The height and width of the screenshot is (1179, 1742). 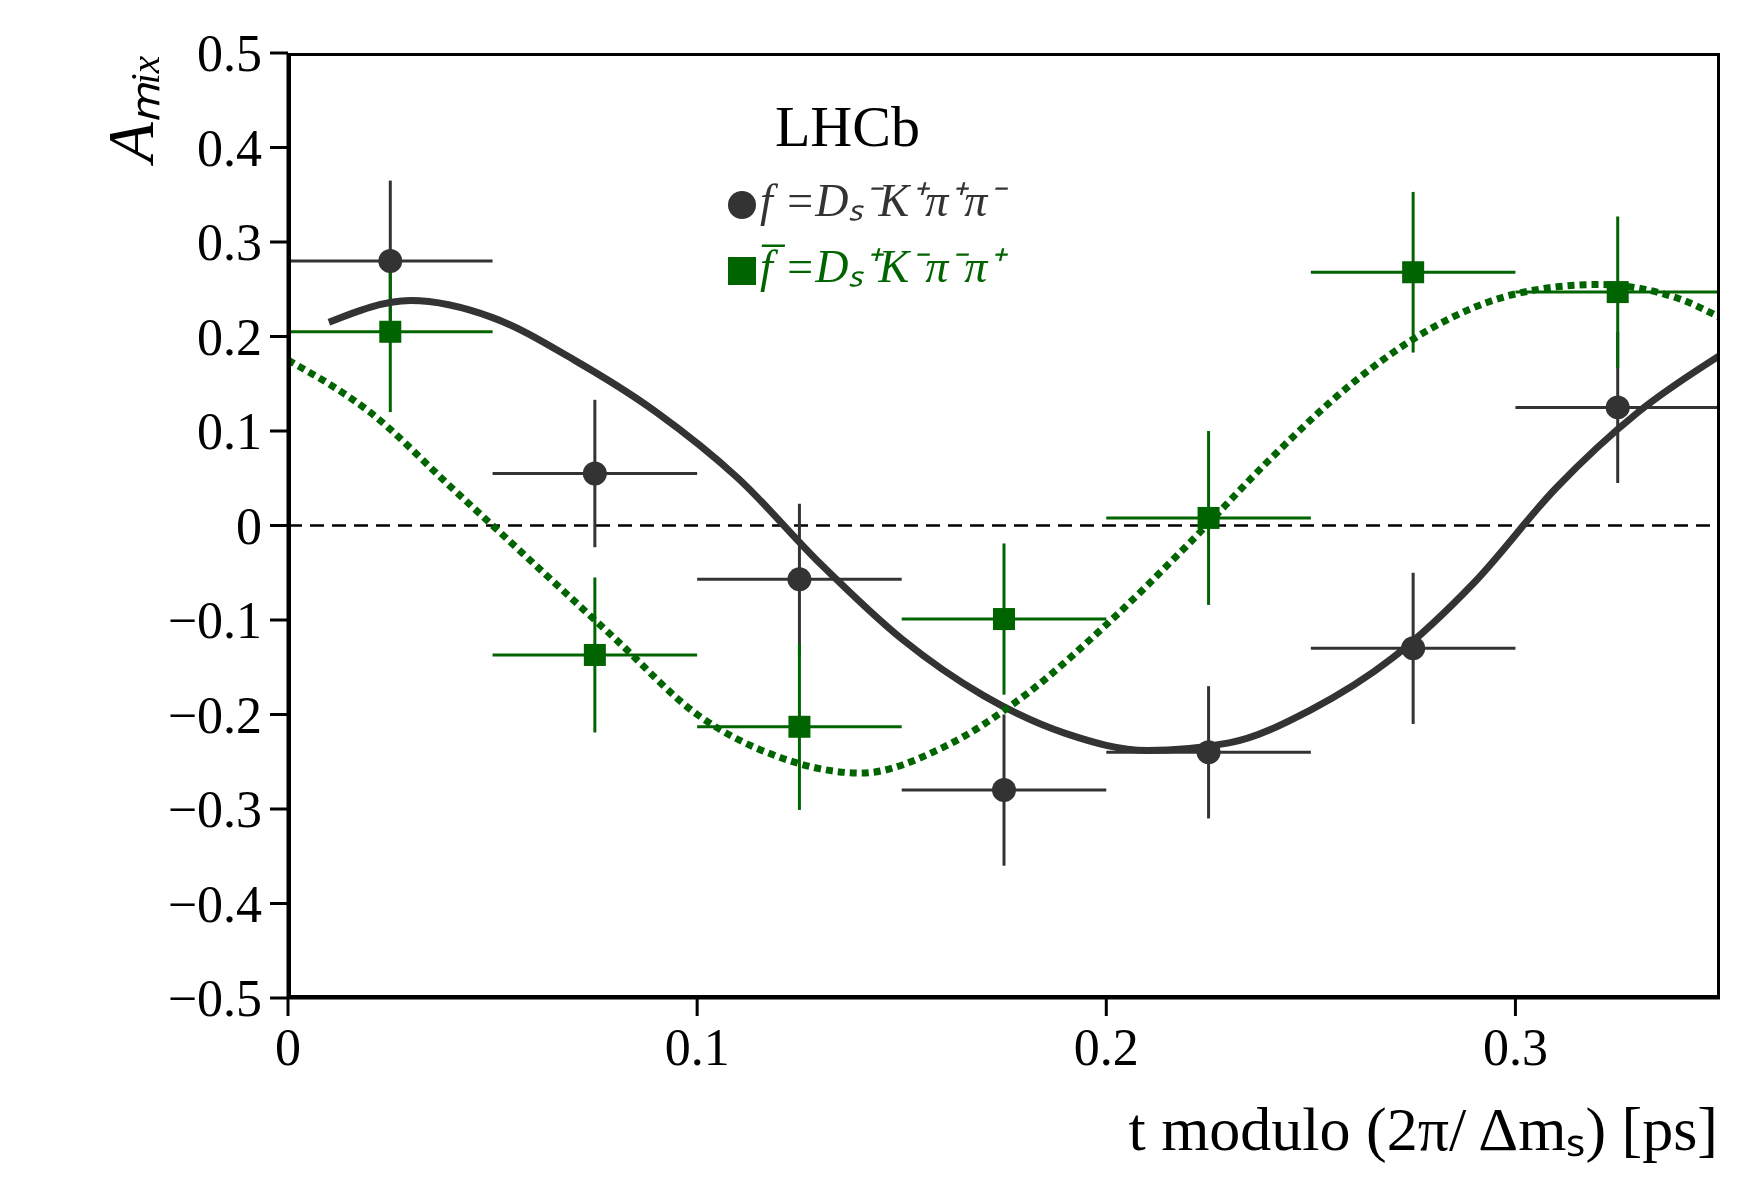 What do you see at coordinates (249, 526) in the screenshot?
I see `y-tick-label: 0` at bounding box center [249, 526].